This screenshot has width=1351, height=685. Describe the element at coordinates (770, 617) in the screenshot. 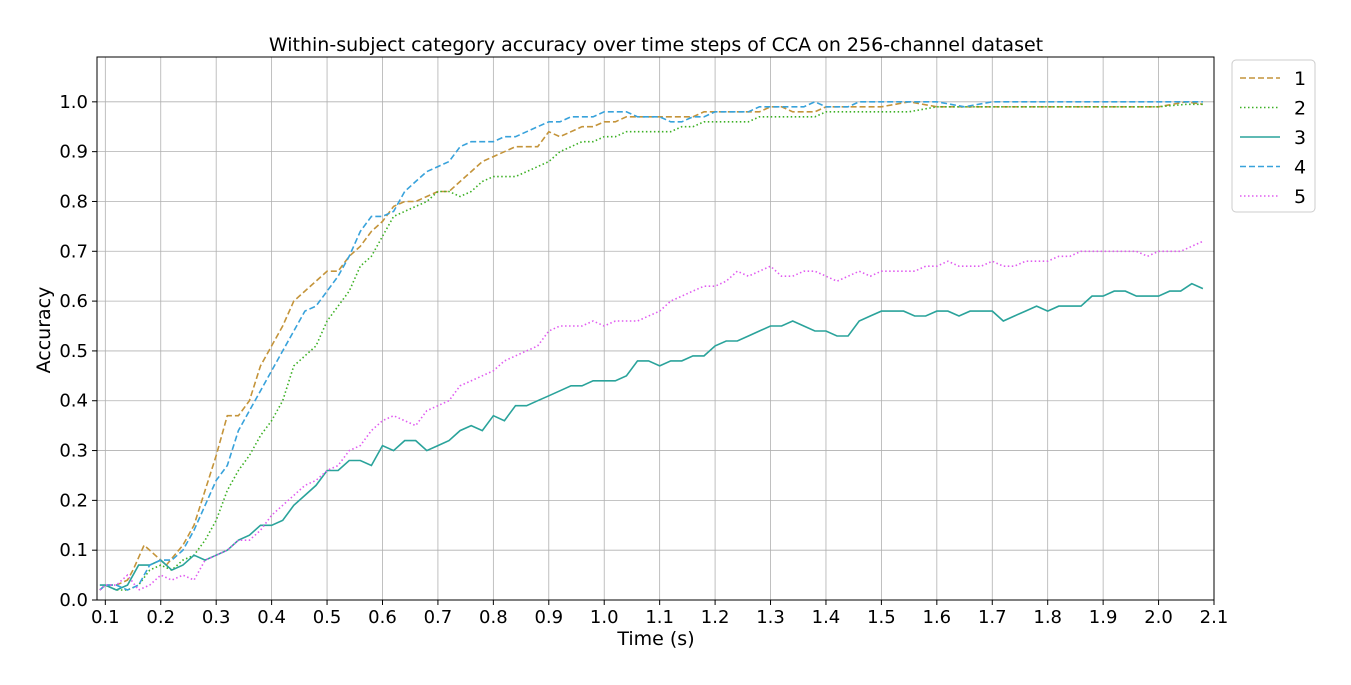

I see `x-tick-label: 1.3` at that location.